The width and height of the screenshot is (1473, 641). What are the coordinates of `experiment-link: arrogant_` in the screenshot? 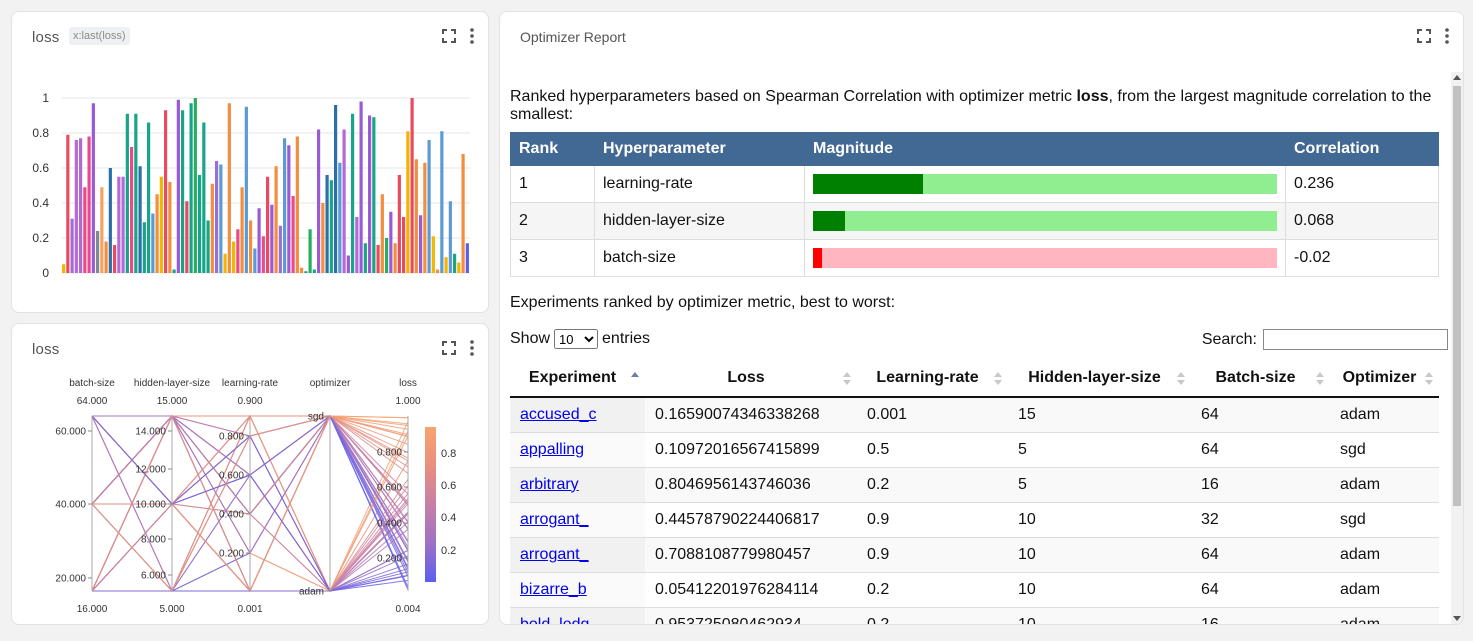 It's located at (554, 519).